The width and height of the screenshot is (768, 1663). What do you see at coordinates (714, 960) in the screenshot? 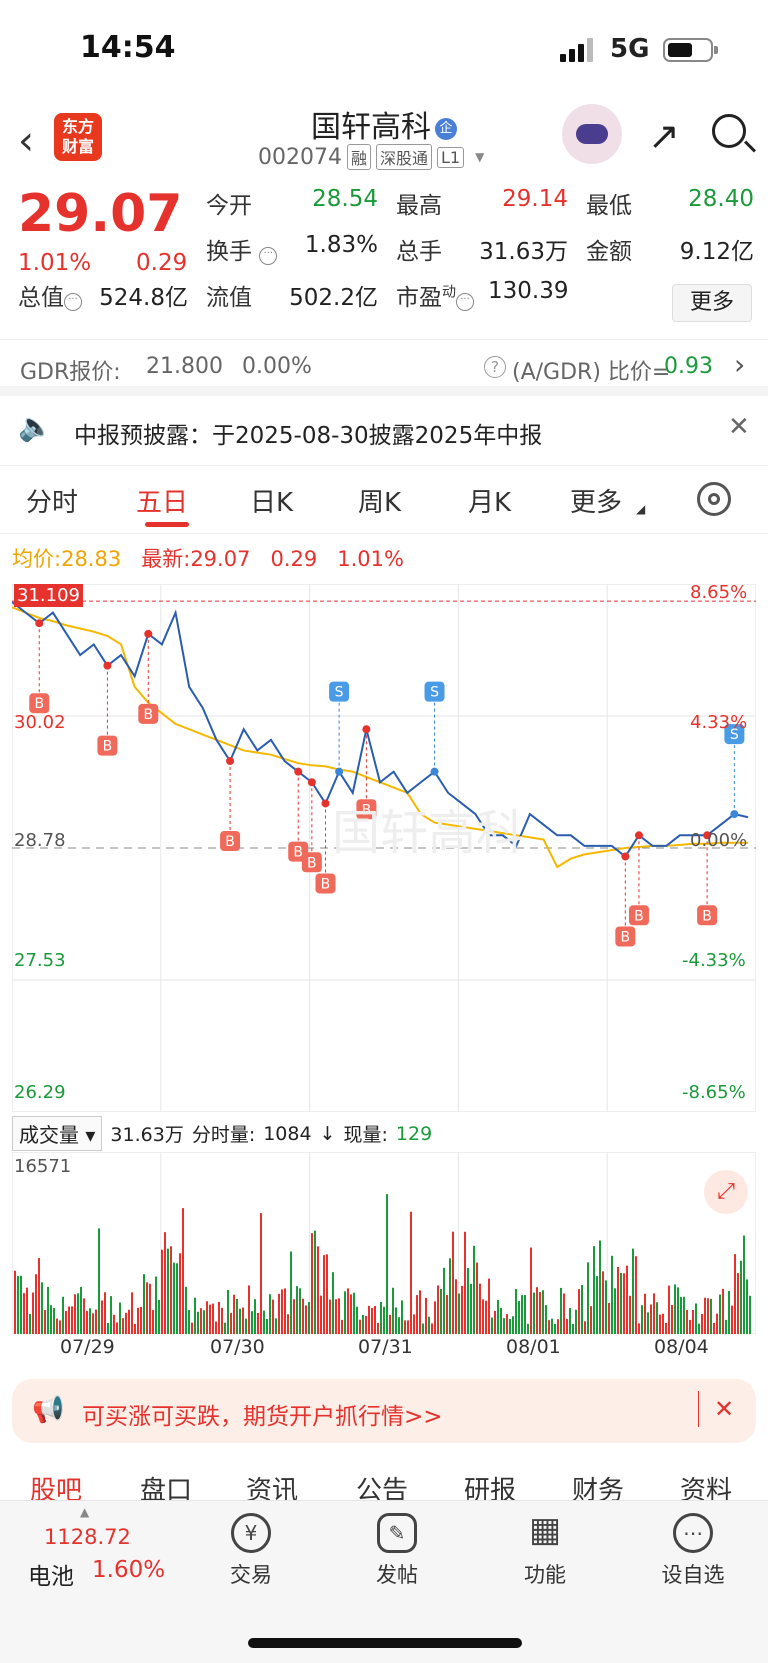
I see `pct-tick-4: -4.33%` at bounding box center [714, 960].